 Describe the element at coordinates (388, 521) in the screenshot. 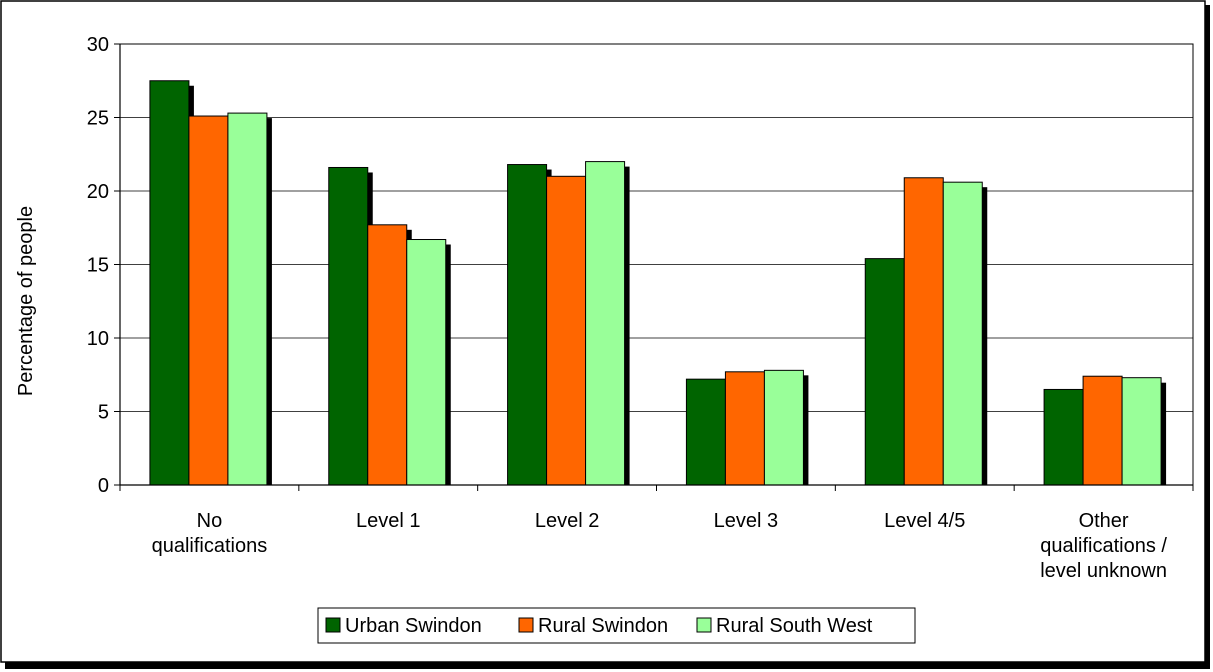

I see `x-tick-label: Level 1` at that location.